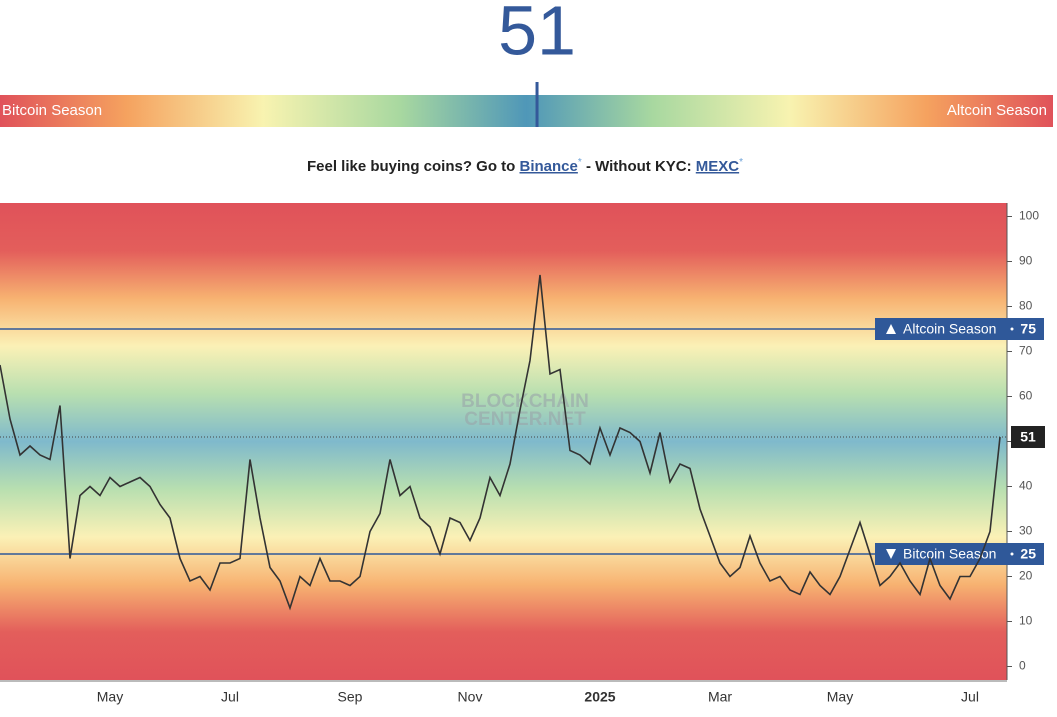 This screenshot has width=1057, height=717. What do you see at coordinates (1028, 554) in the screenshot?
I see `threshold-value: 25` at bounding box center [1028, 554].